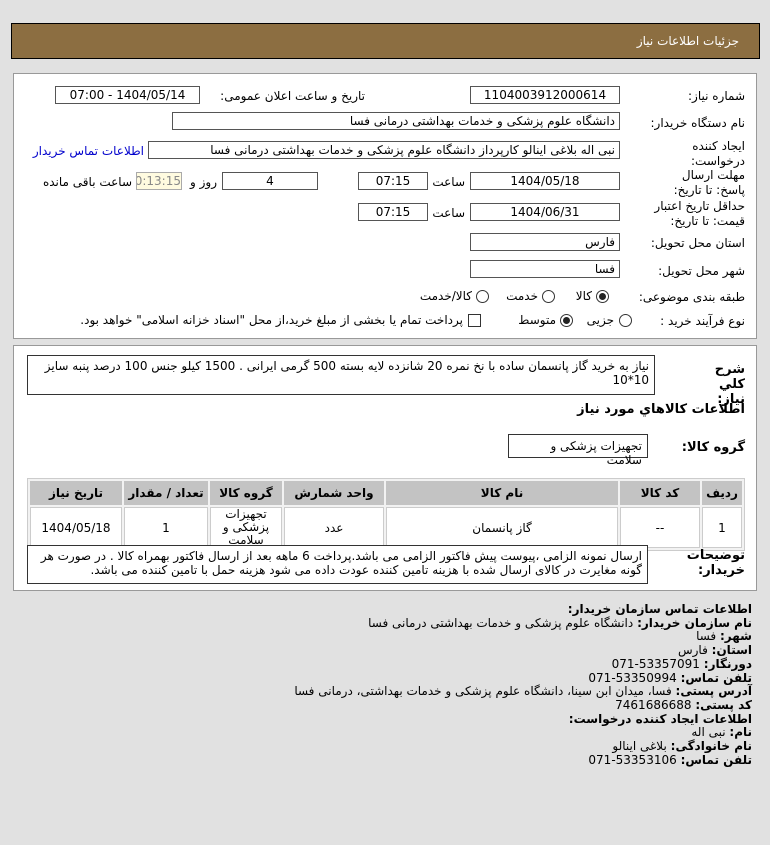 Image resolution: width=770 pixels, height=845 pixels. What do you see at coordinates (600, 320) in the screenshot?
I see `process-option-minor: جزیی` at bounding box center [600, 320].